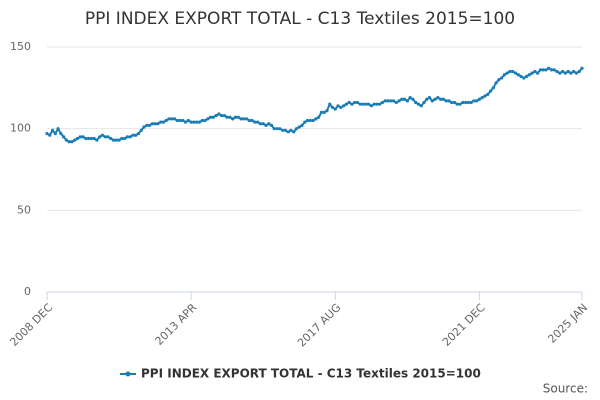 The height and width of the screenshot is (400, 600). I want to click on y-tick-label: 50, so click(24, 209).